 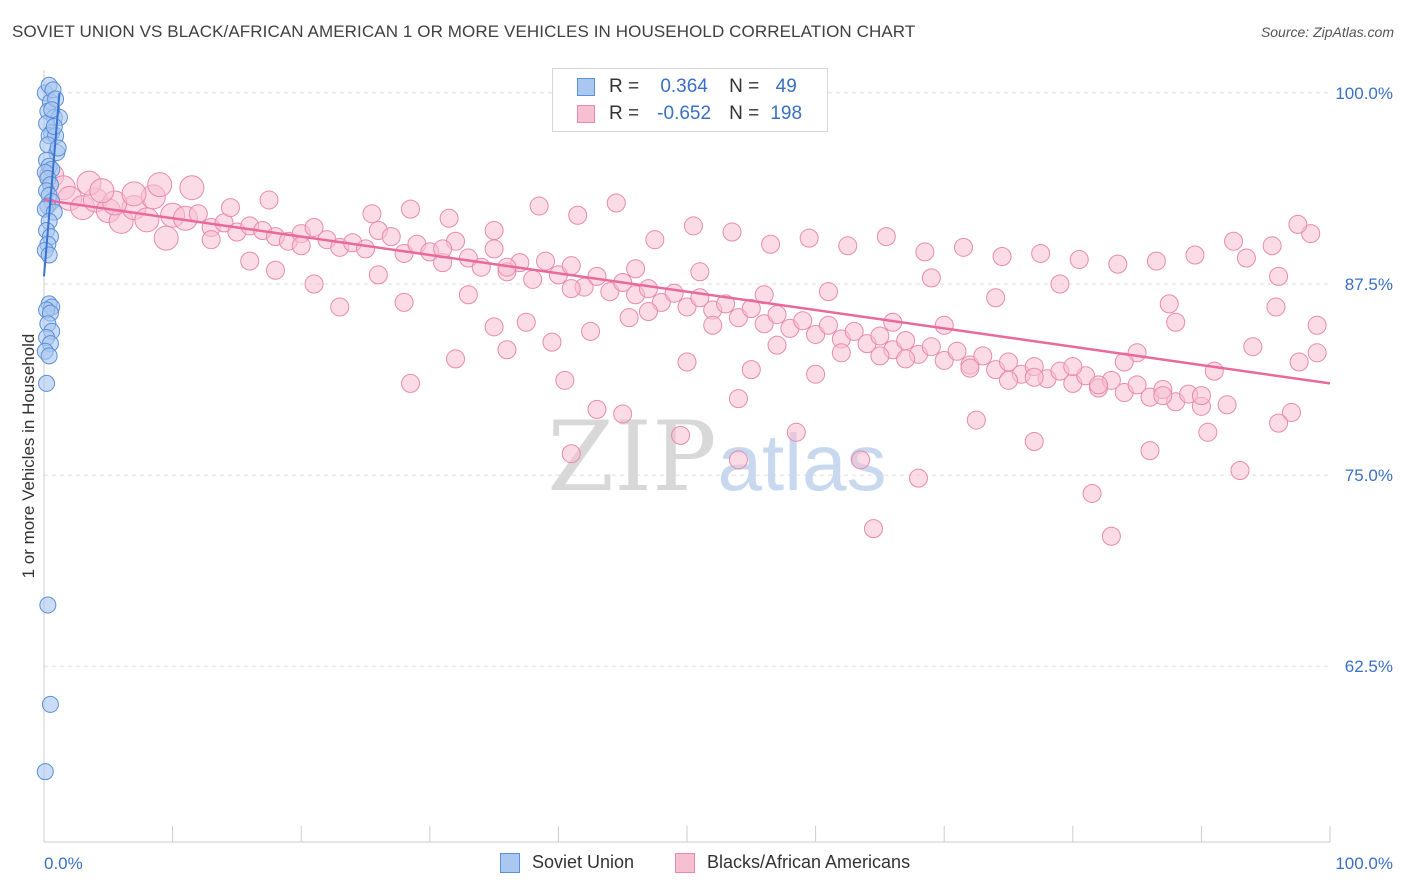 I want to click on legend-swatch-pink, so click(x=586, y=114).